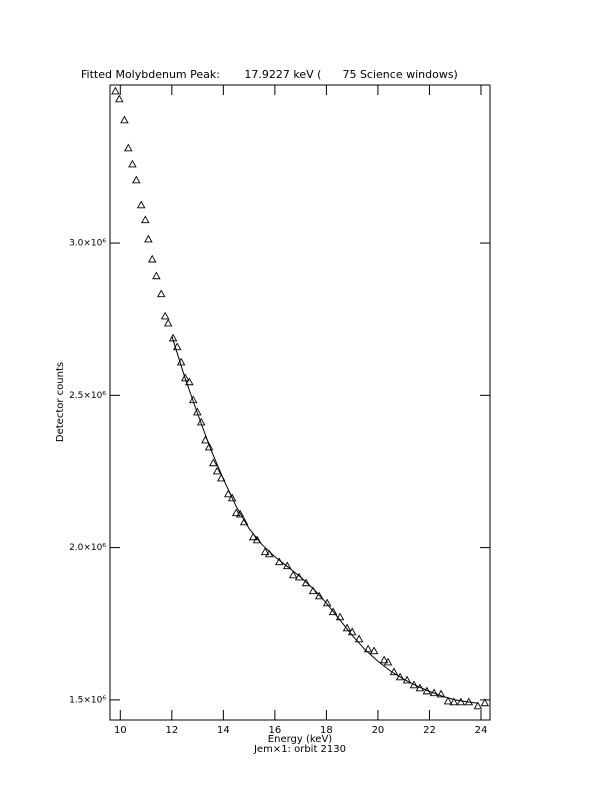  What do you see at coordinates (481, 730) in the screenshot?
I see `x-tick-label: 24` at bounding box center [481, 730].